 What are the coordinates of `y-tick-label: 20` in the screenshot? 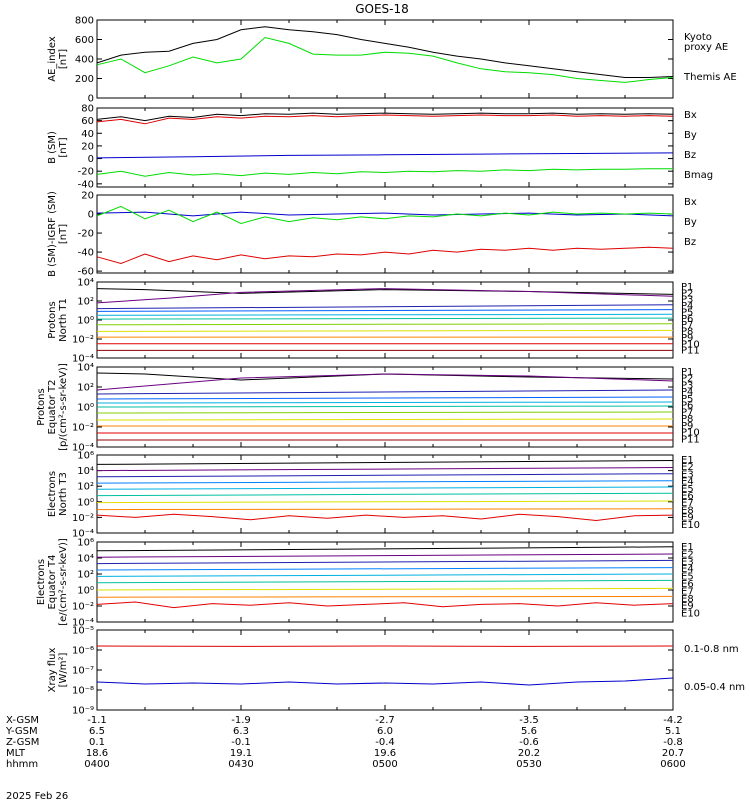 It's located at (87, 196).